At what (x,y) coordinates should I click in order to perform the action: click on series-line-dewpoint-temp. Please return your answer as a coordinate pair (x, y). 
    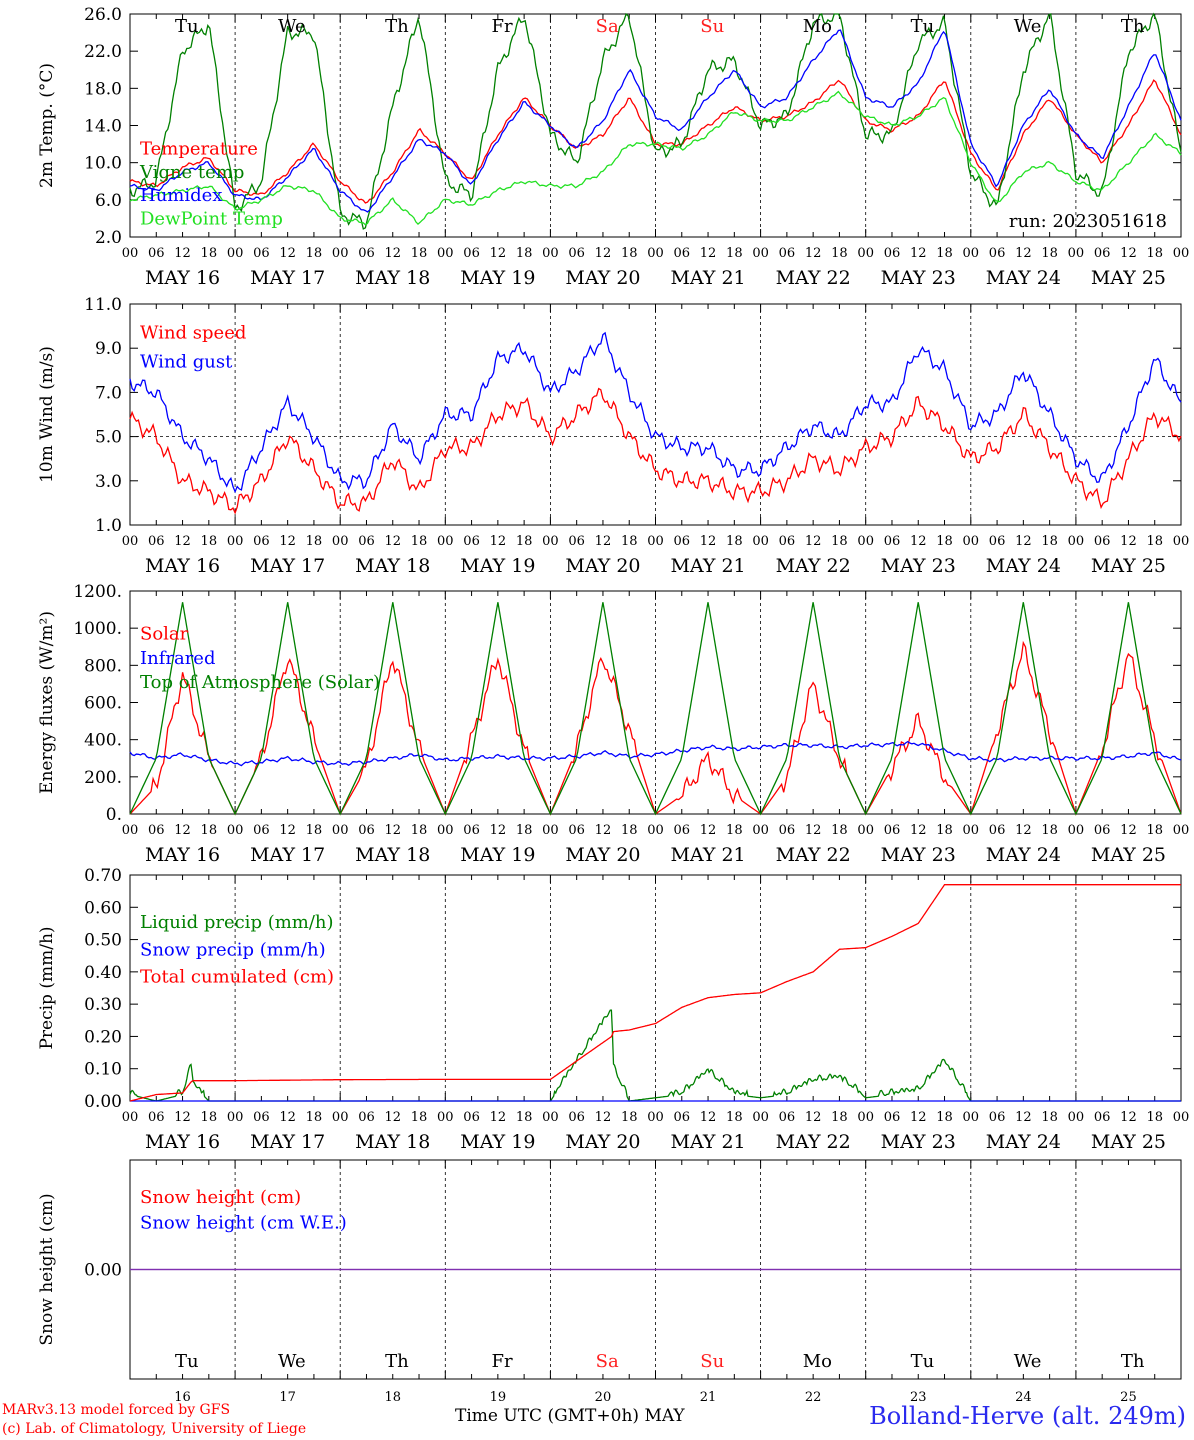
    Looking at the image, I should click on (655, 158).